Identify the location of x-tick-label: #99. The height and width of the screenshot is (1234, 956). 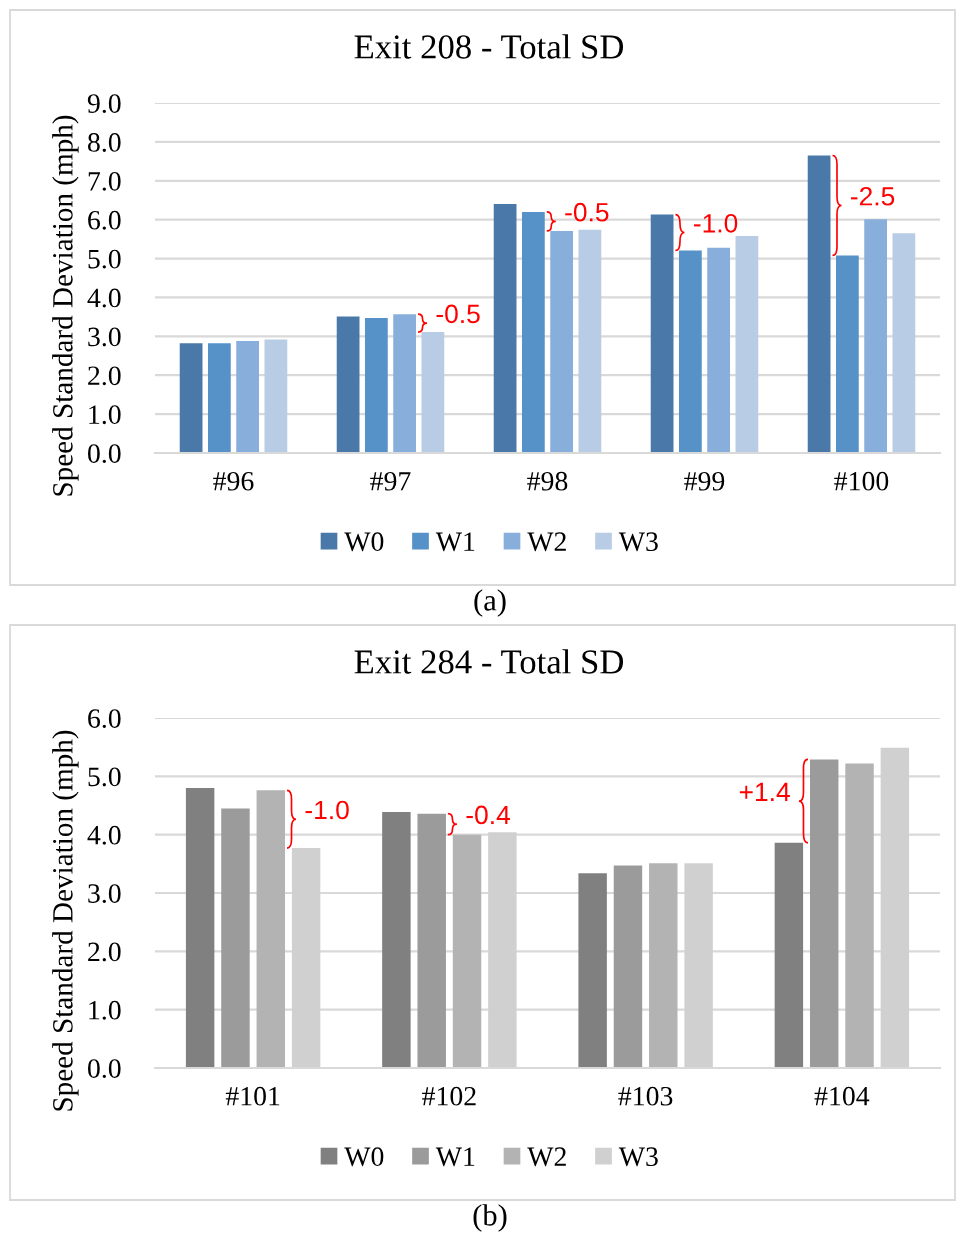
(704, 481).